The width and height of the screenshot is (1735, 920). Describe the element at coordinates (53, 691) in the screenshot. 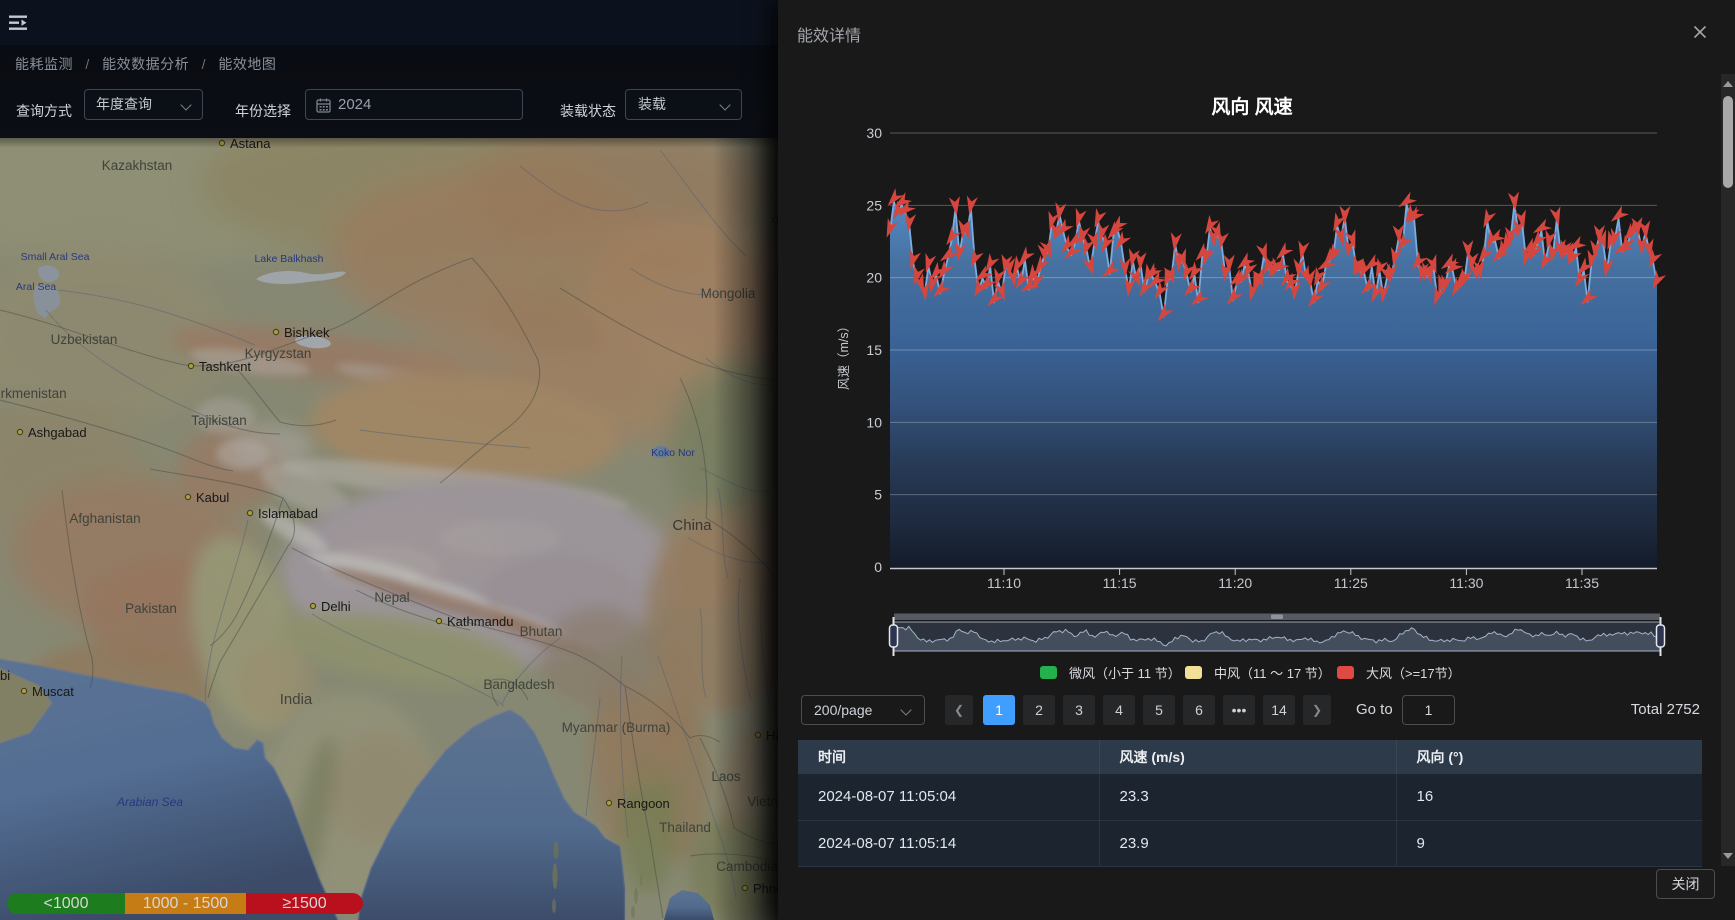

I see `svg-text: Muscat` at that location.